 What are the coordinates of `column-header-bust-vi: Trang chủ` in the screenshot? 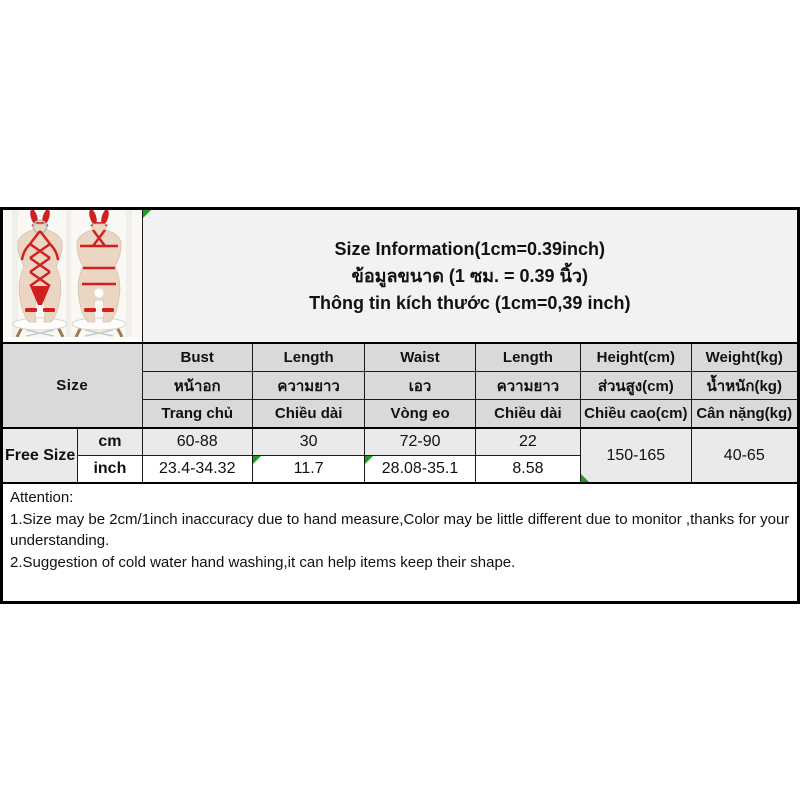 It's located at (197, 414).